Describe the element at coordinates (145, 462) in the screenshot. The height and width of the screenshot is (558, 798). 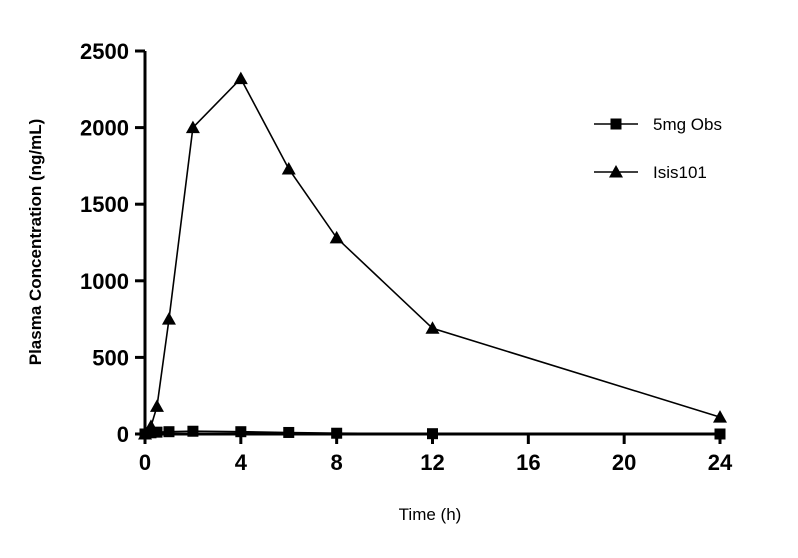
I see `x-tick-label: 0` at that location.